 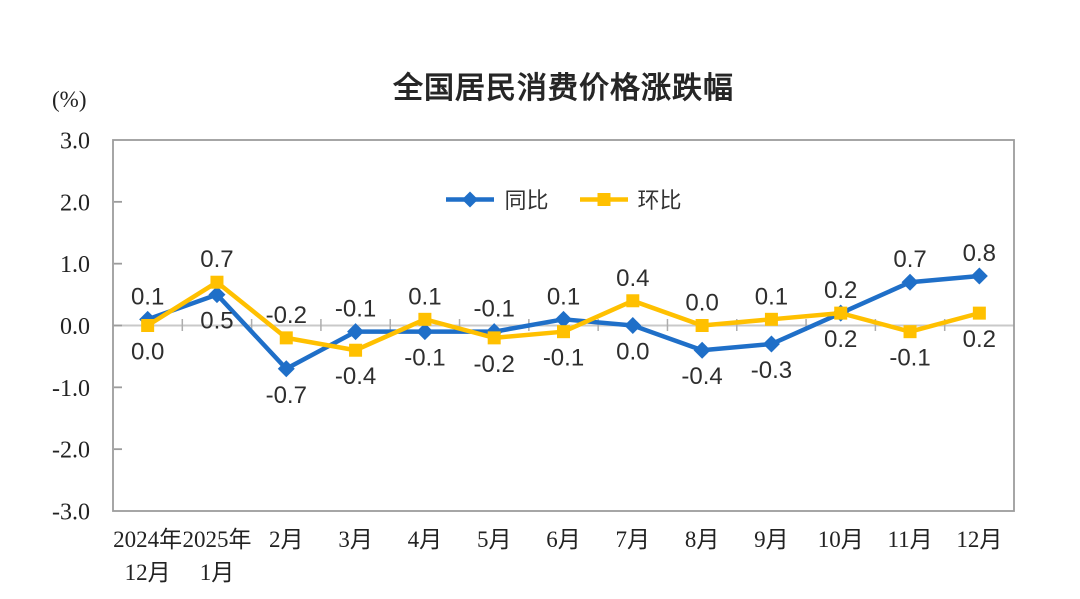 What do you see at coordinates (71, 389) in the screenshot?
I see `y-tick-label: -1.0` at bounding box center [71, 389].